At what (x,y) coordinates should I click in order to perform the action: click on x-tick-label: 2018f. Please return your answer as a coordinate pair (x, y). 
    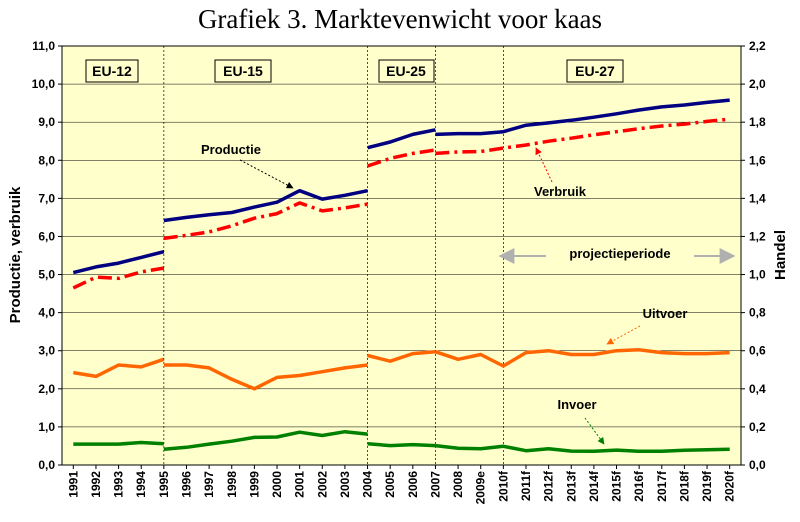
    Looking at the image, I should click on (684, 486).